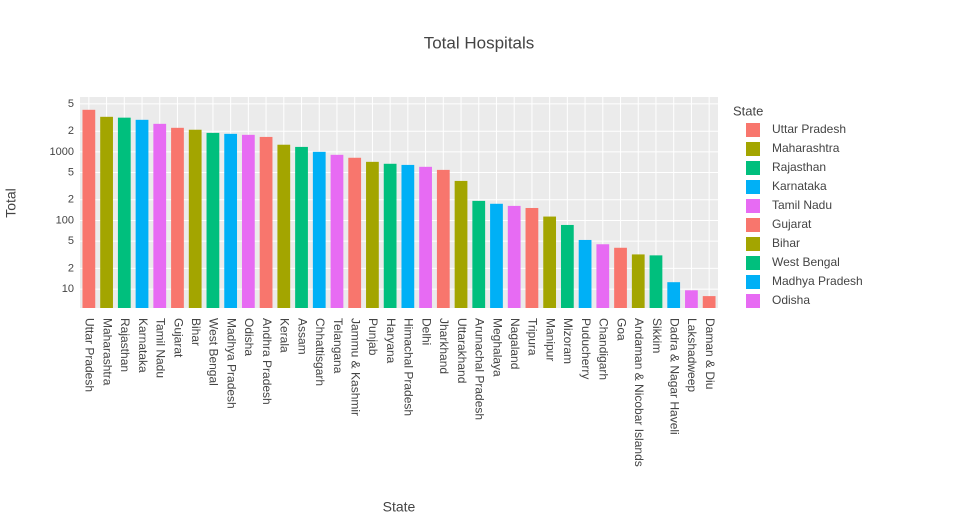  What do you see at coordinates (409, 367) in the screenshot?
I see `x-tick-label: Himachal Pradesh` at bounding box center [409, 367].